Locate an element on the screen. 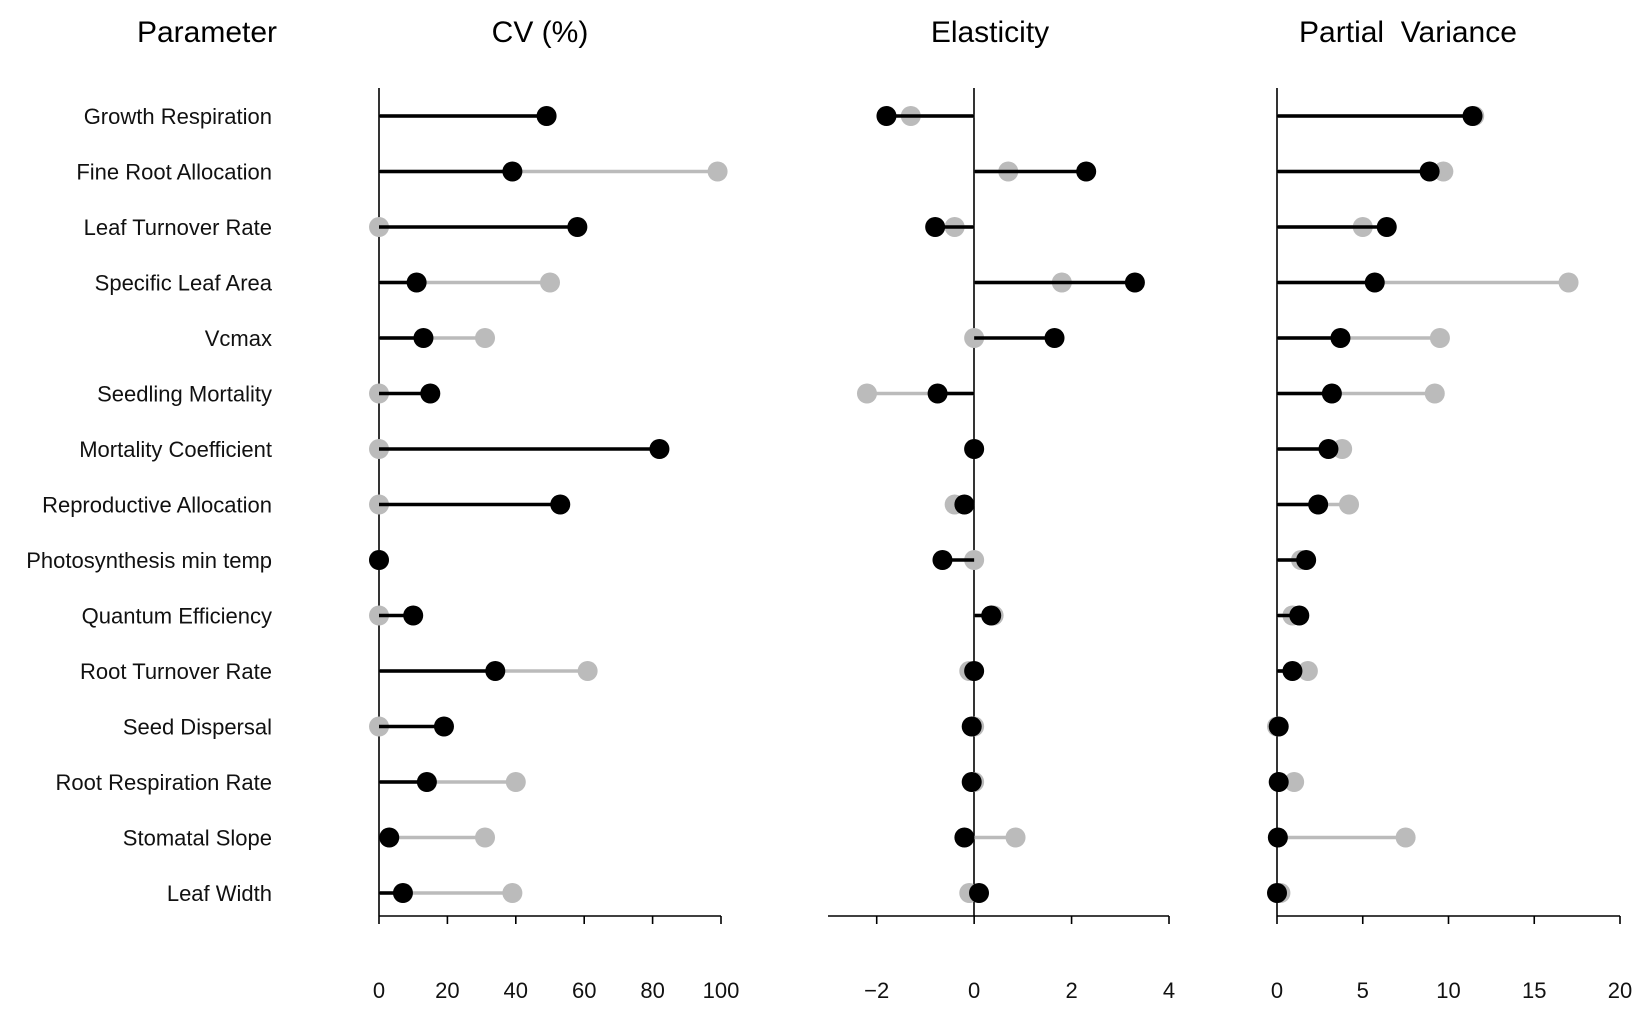 This screenshot has height=1026, width=1650. parameter-label: Leaf Width is located at coordinates (219, 893).